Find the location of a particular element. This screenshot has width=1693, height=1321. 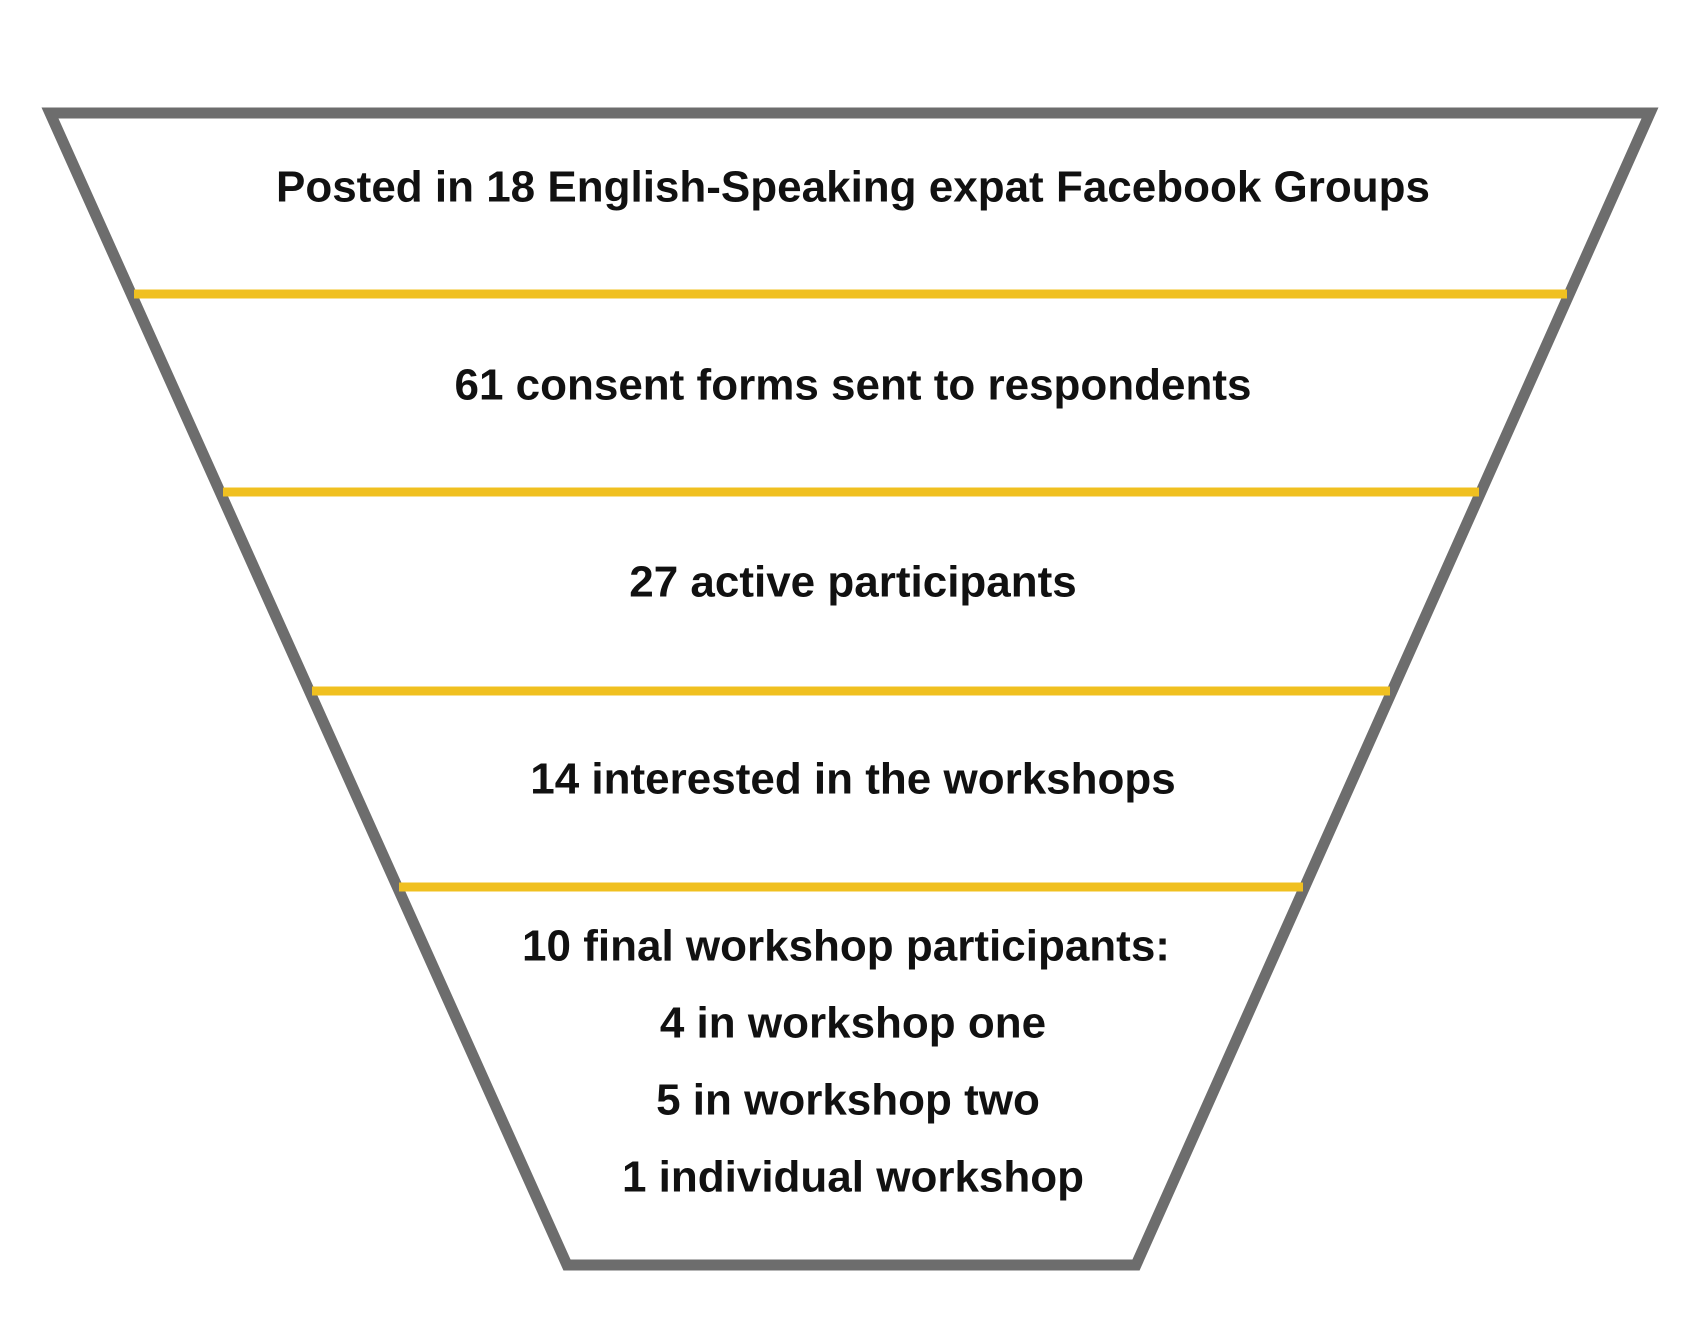

stage-5-detail-workshop-two: 5 in workshop two is located at coordinates (848, 1100).